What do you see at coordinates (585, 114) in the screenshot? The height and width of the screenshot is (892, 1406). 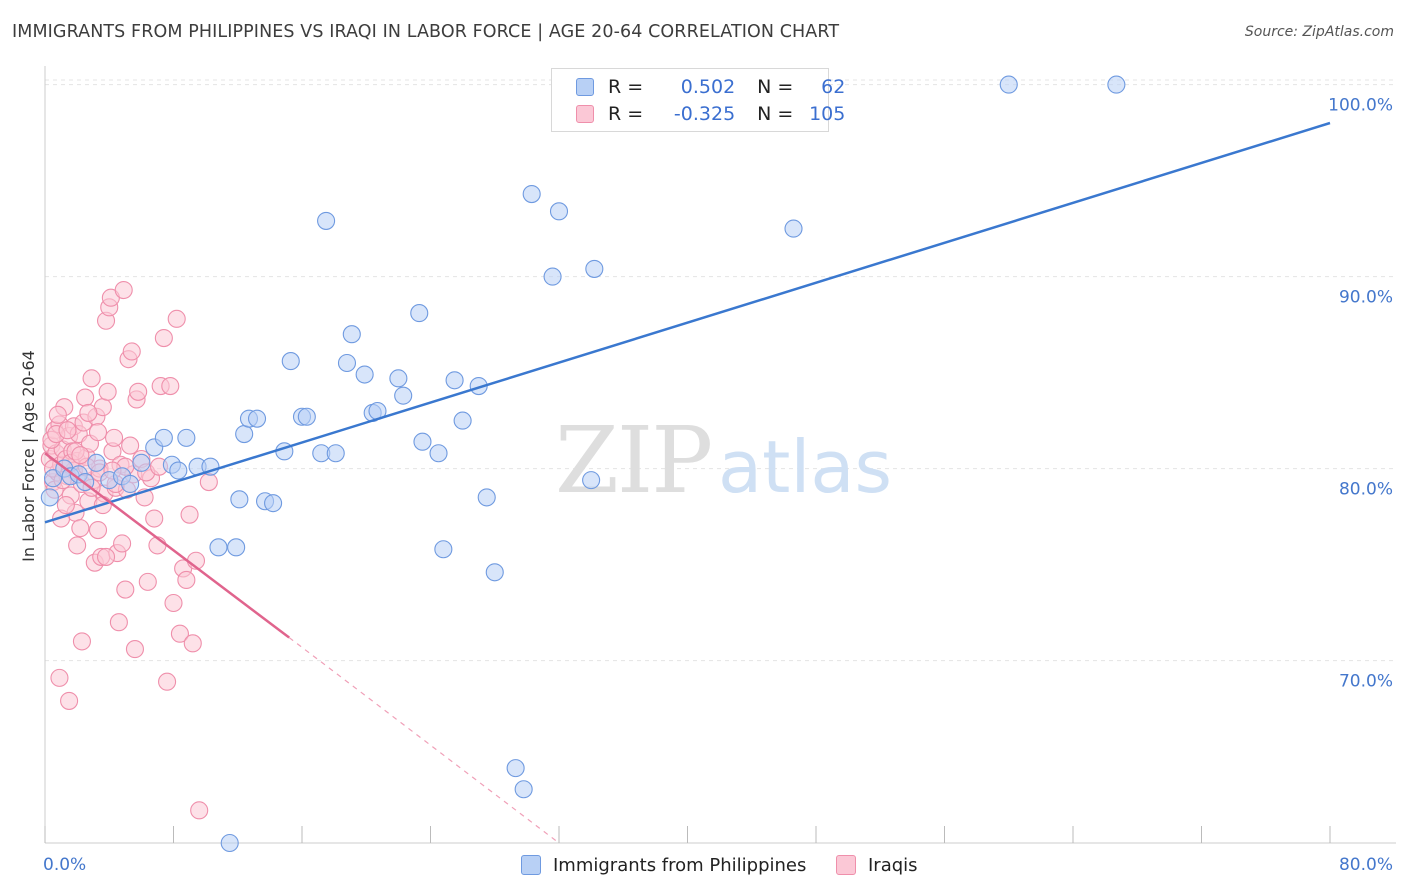 I see `legend-swatch-iraqis` at bounding box center [585, 114].